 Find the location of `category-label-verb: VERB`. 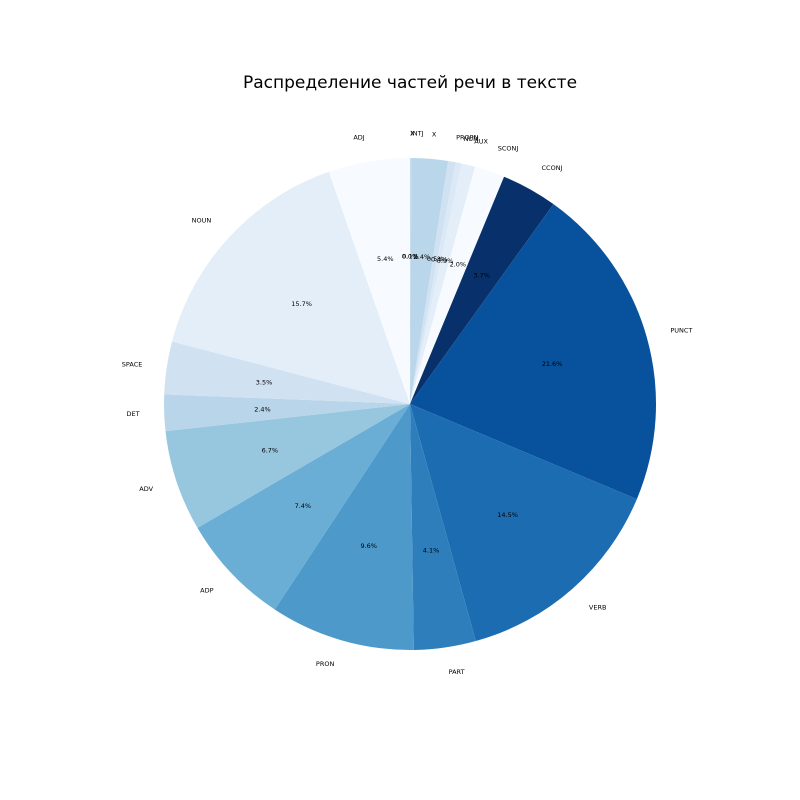

category-label-verb: VERB is located at coordinates (598, 607).